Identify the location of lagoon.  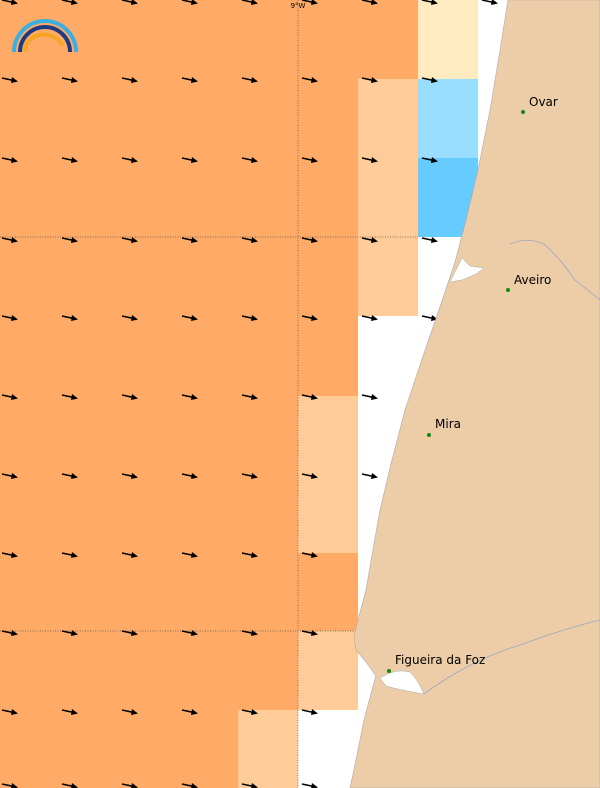
(467, 270).